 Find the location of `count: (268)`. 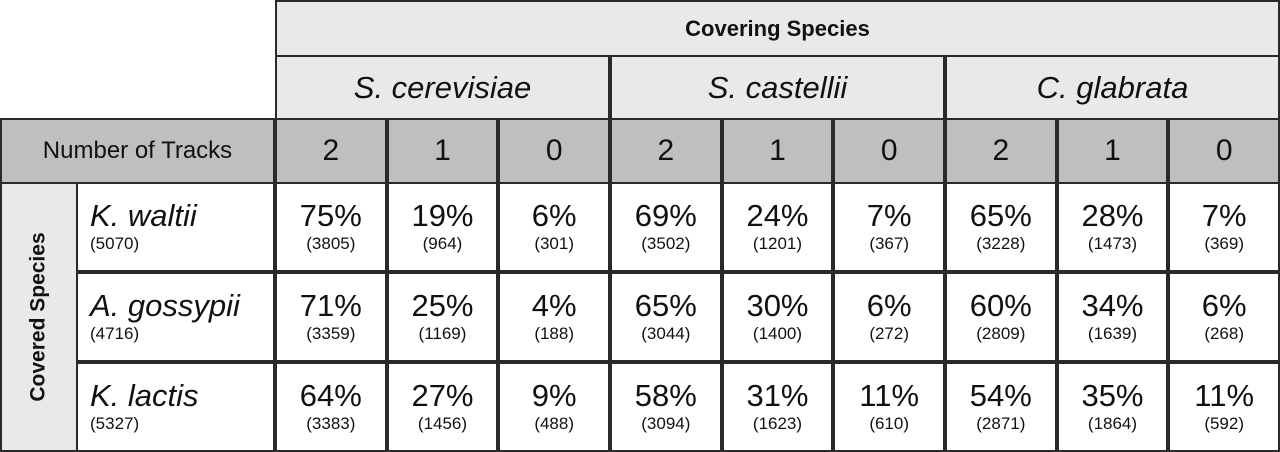

count: (268) is located at coordinates (1224, 333).